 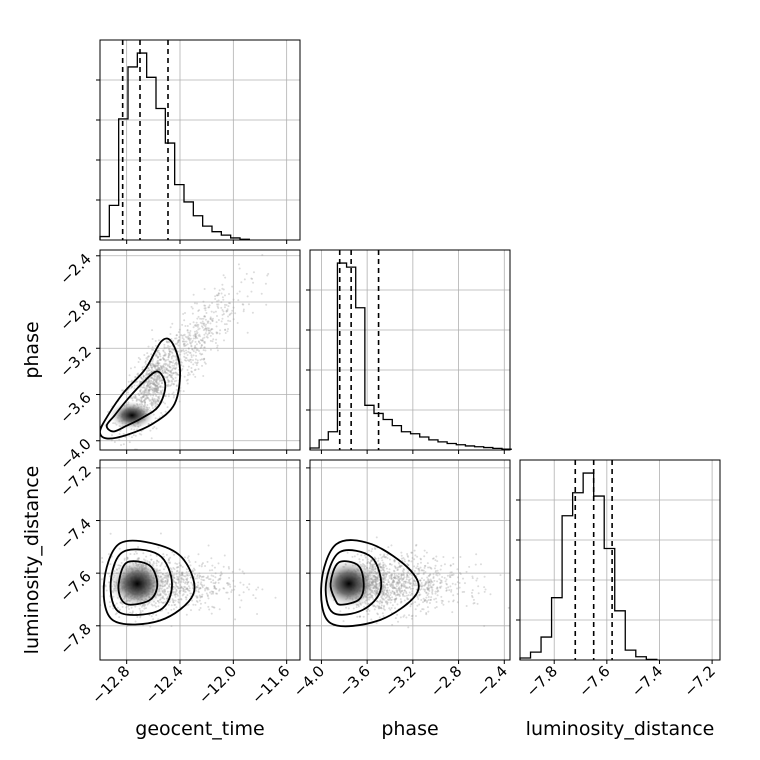 What do you see at coordinates (618, 580) in the screenshot?
I see `marginal-panel-luminosity-distance: −7.8 −7.6 −7.4 −7.2` at bounding box center [618, 580].